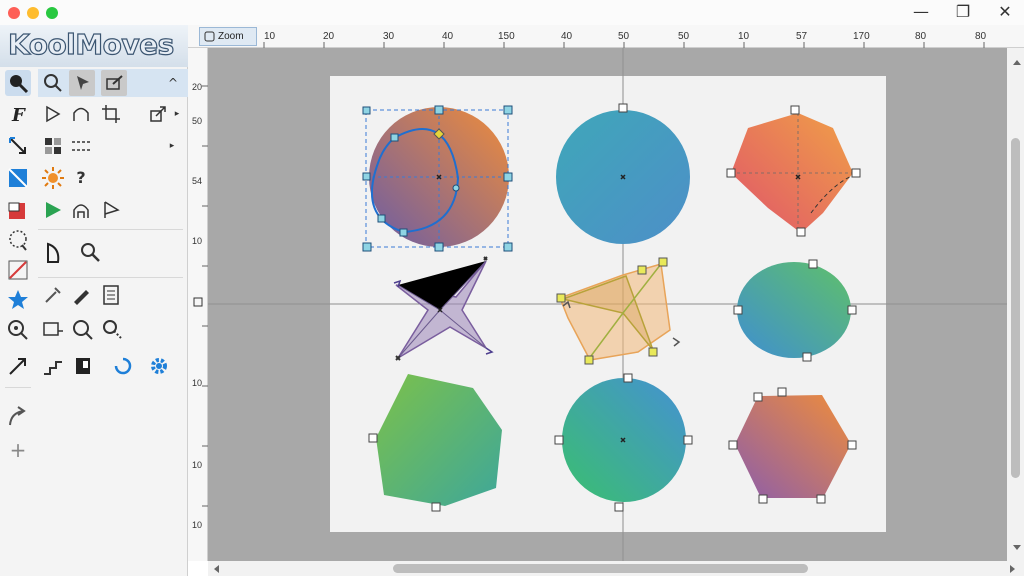  What do you see at coordinates (1015, 308) in the screenshot?
I see `vertical-scroll-thumb` at bounding box center [1015, 308].